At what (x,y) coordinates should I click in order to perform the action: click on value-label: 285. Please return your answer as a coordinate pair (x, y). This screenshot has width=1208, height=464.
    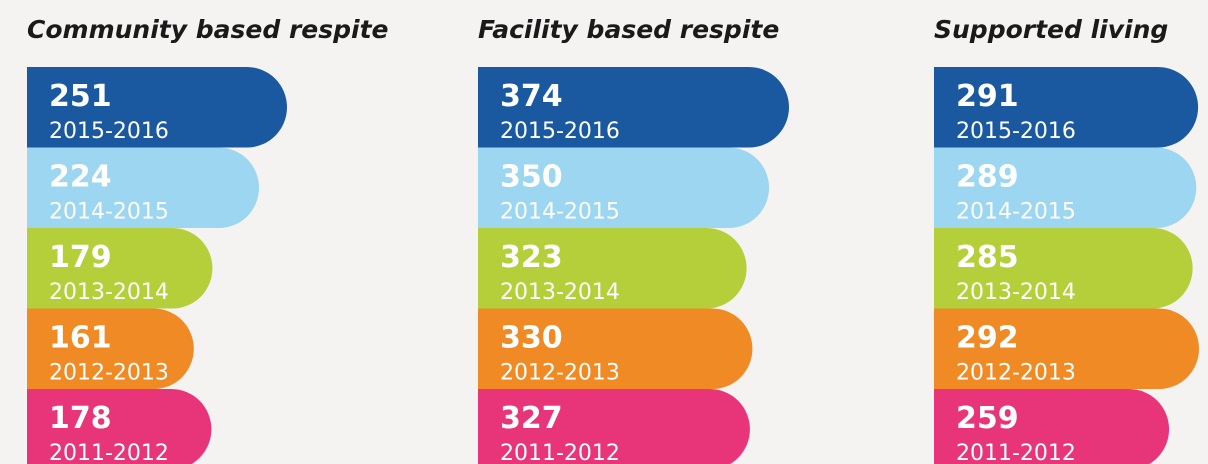
    Looking at the image, I should click on (987, 257).